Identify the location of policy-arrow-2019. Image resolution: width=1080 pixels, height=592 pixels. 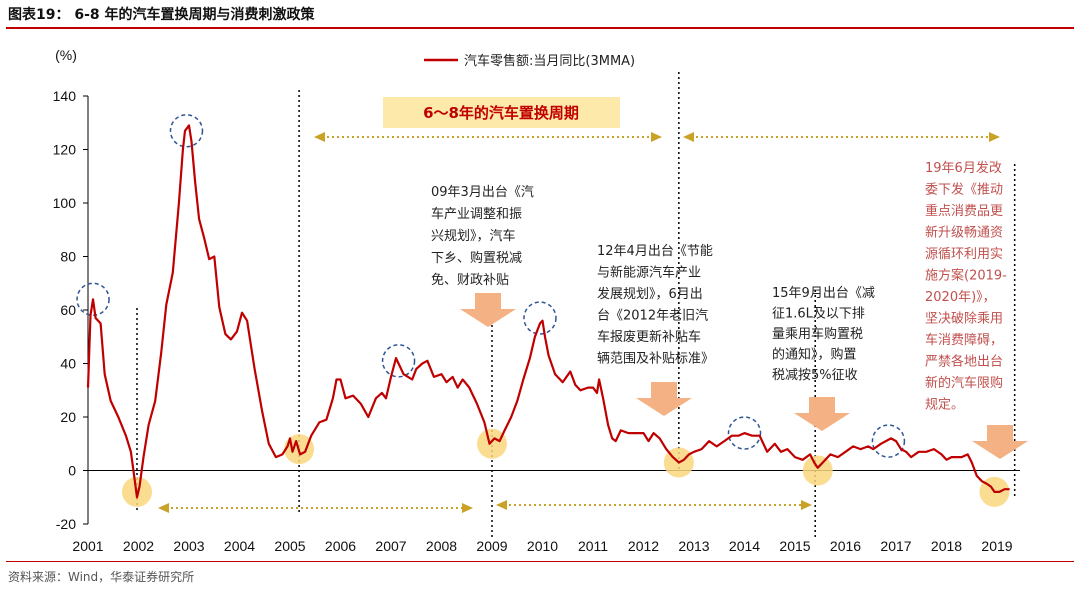
(1000, 442).